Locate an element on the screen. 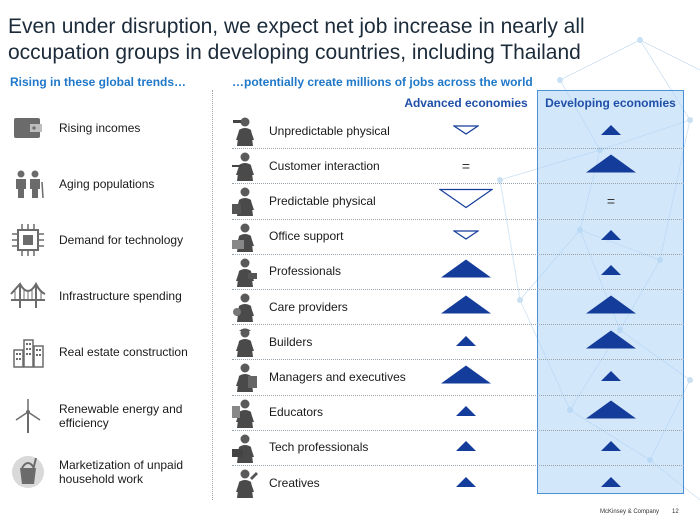  occupation-row: Tech professionals is located at coordinates (458, 447).